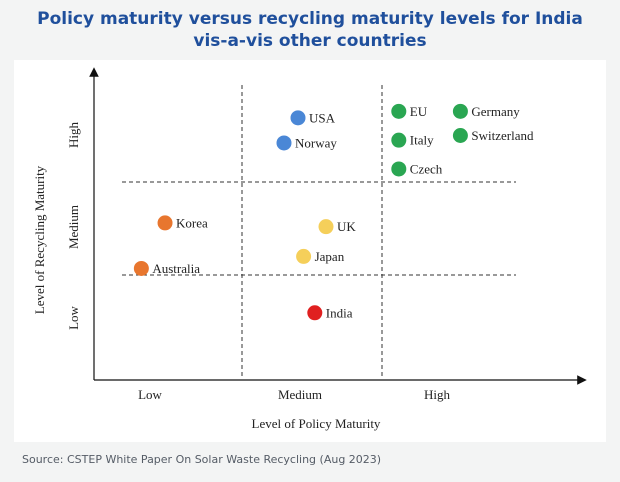 The width and height of the screenshot is (620, 482). Describe the element at coordinates (304, 256) in the screenshot. I see `point-japan` at that location.